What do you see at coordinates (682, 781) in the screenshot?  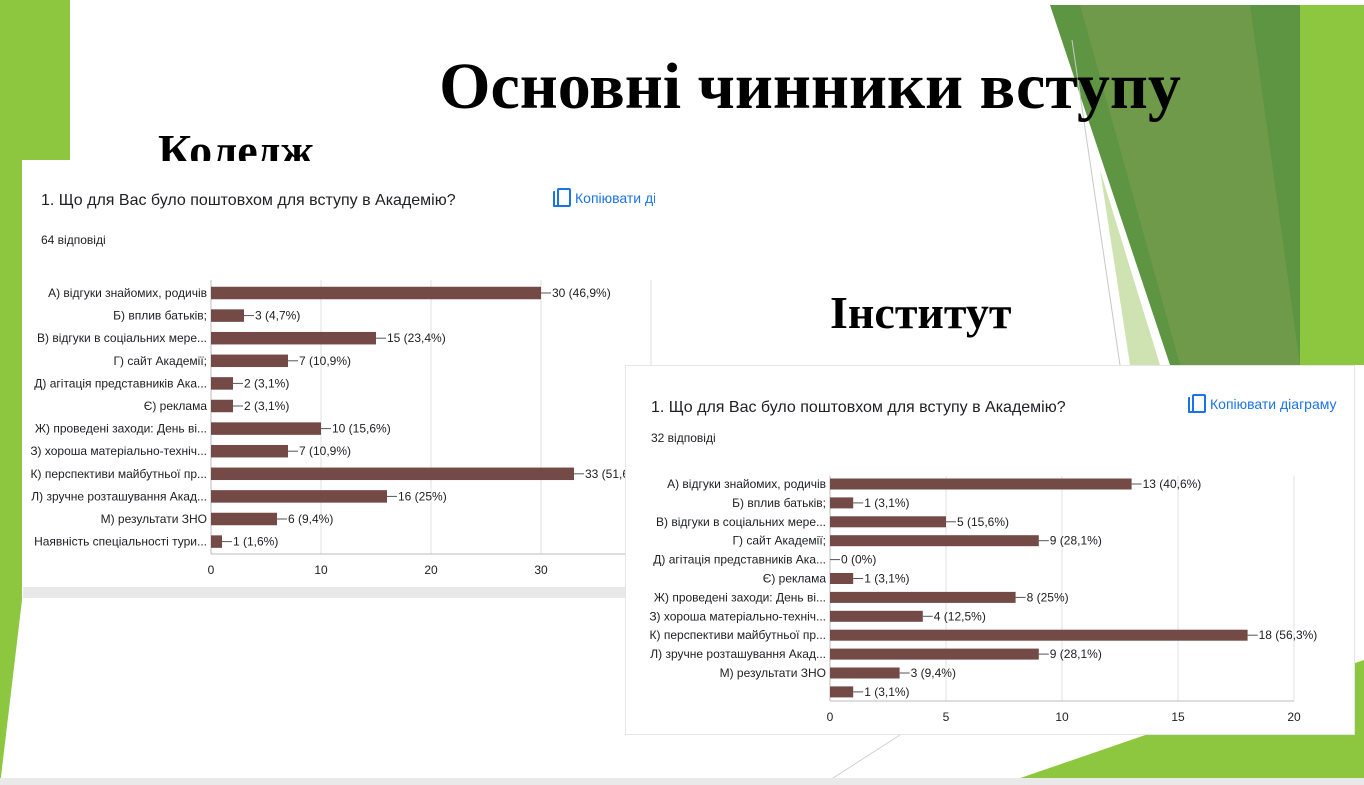 I see `slide-bottom-rule` at bounding box center [682, 781].